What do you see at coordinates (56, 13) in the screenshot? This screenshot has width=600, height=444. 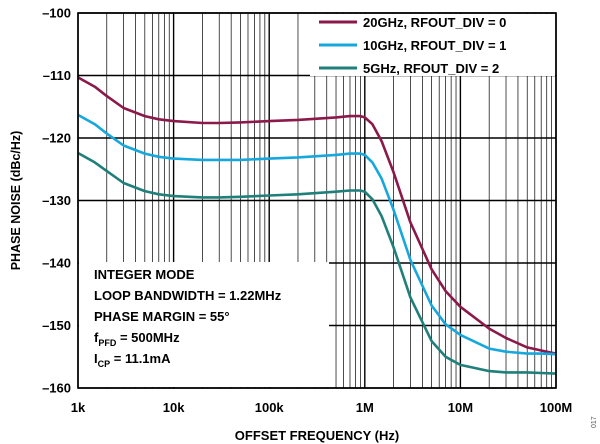 I see `y-tick-label: –100` at bounding box center [56, 13].